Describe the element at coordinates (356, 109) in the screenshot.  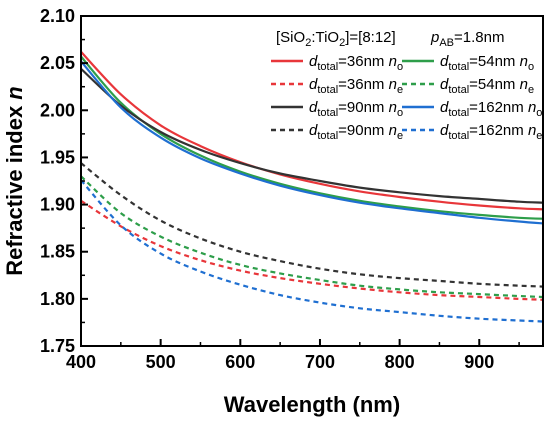
I see `legend-label-4: dtotal=90nm no` at that location.